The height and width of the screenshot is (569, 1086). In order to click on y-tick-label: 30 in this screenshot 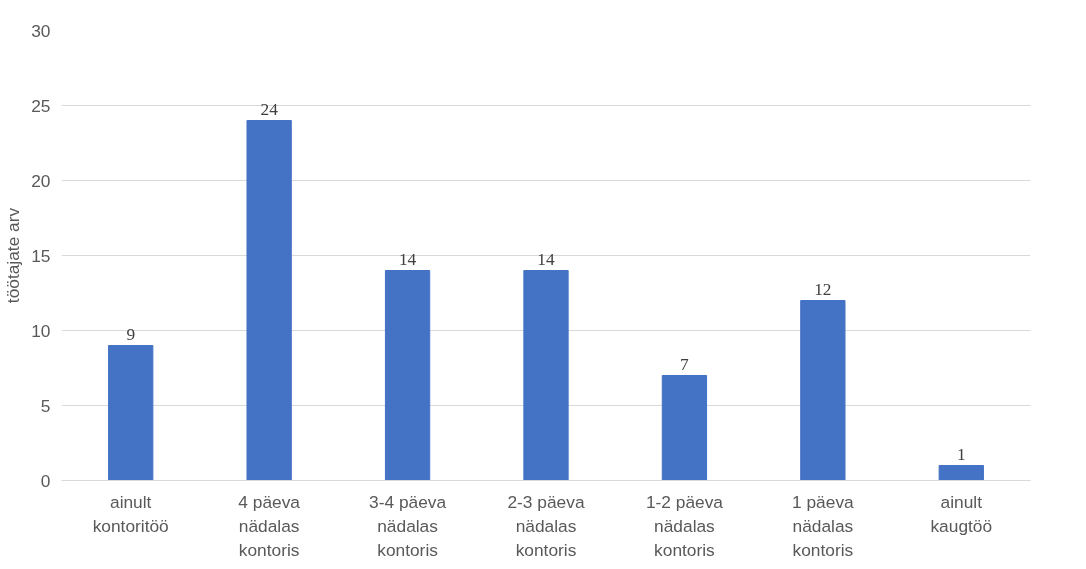, I will do `click(41, 30)`.